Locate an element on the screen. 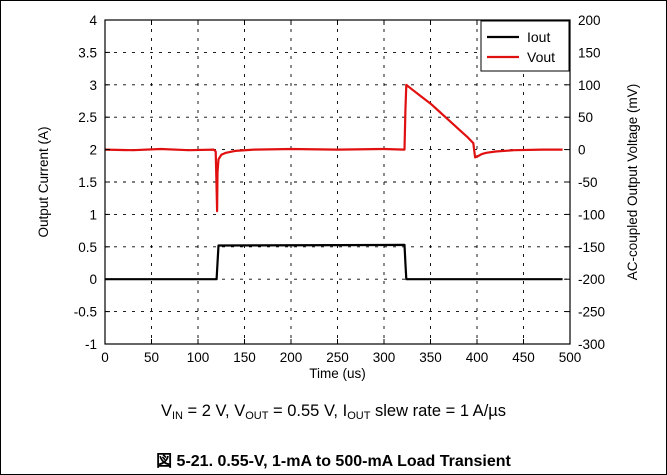 The image size is (667, 475). y-tick-label-left: 1 is located at coordinates (93, 214).